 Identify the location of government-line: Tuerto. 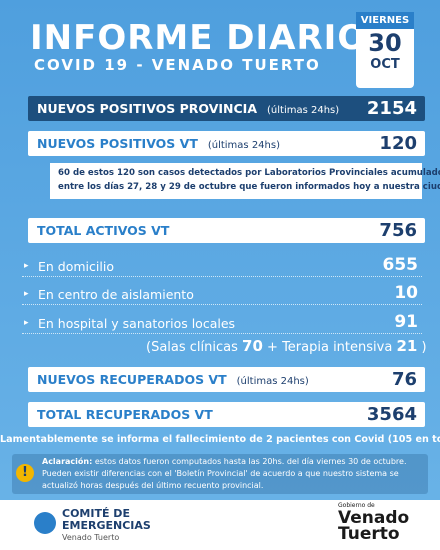
(369, 534).